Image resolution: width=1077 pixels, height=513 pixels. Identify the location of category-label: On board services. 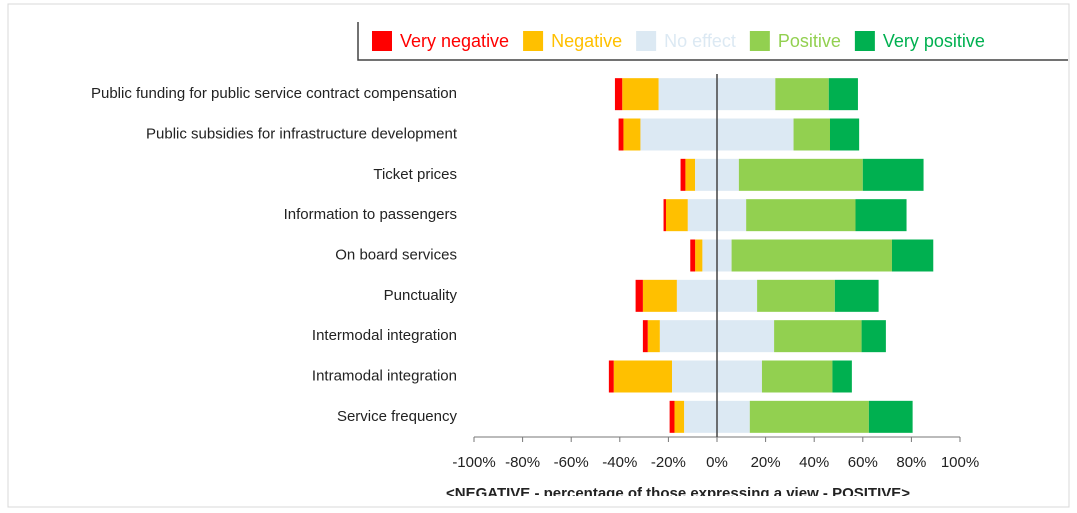
(396, 254).